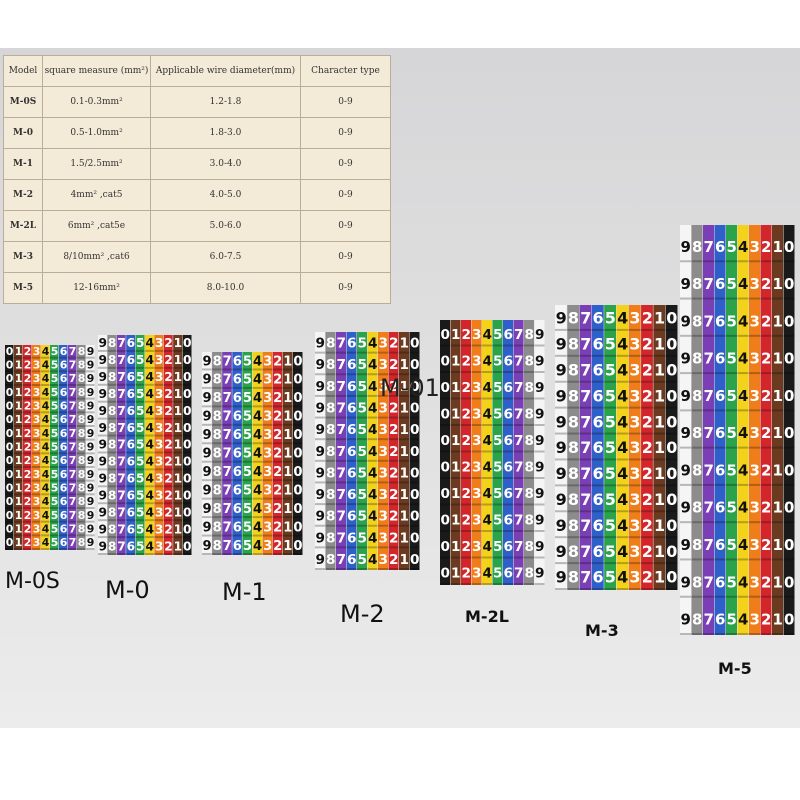  I want to click on table-row: M-0S 0.1-0.3mm² 1.2-1.8 0-9, so click(197, 102).